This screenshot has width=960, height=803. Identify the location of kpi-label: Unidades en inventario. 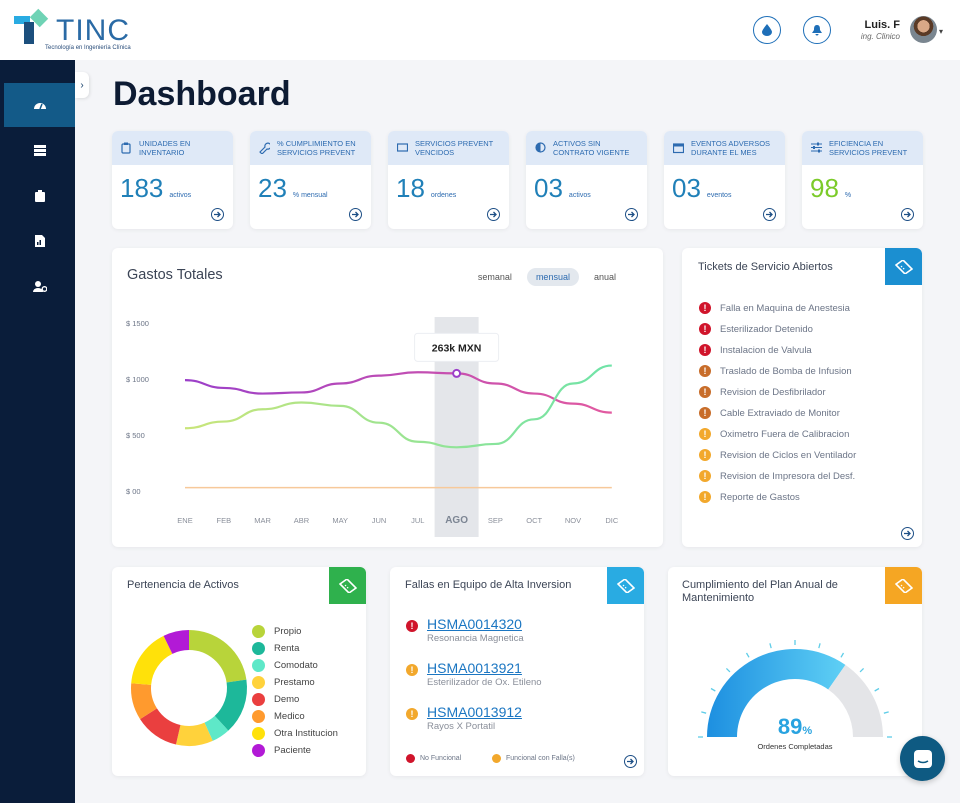
(165, 148).